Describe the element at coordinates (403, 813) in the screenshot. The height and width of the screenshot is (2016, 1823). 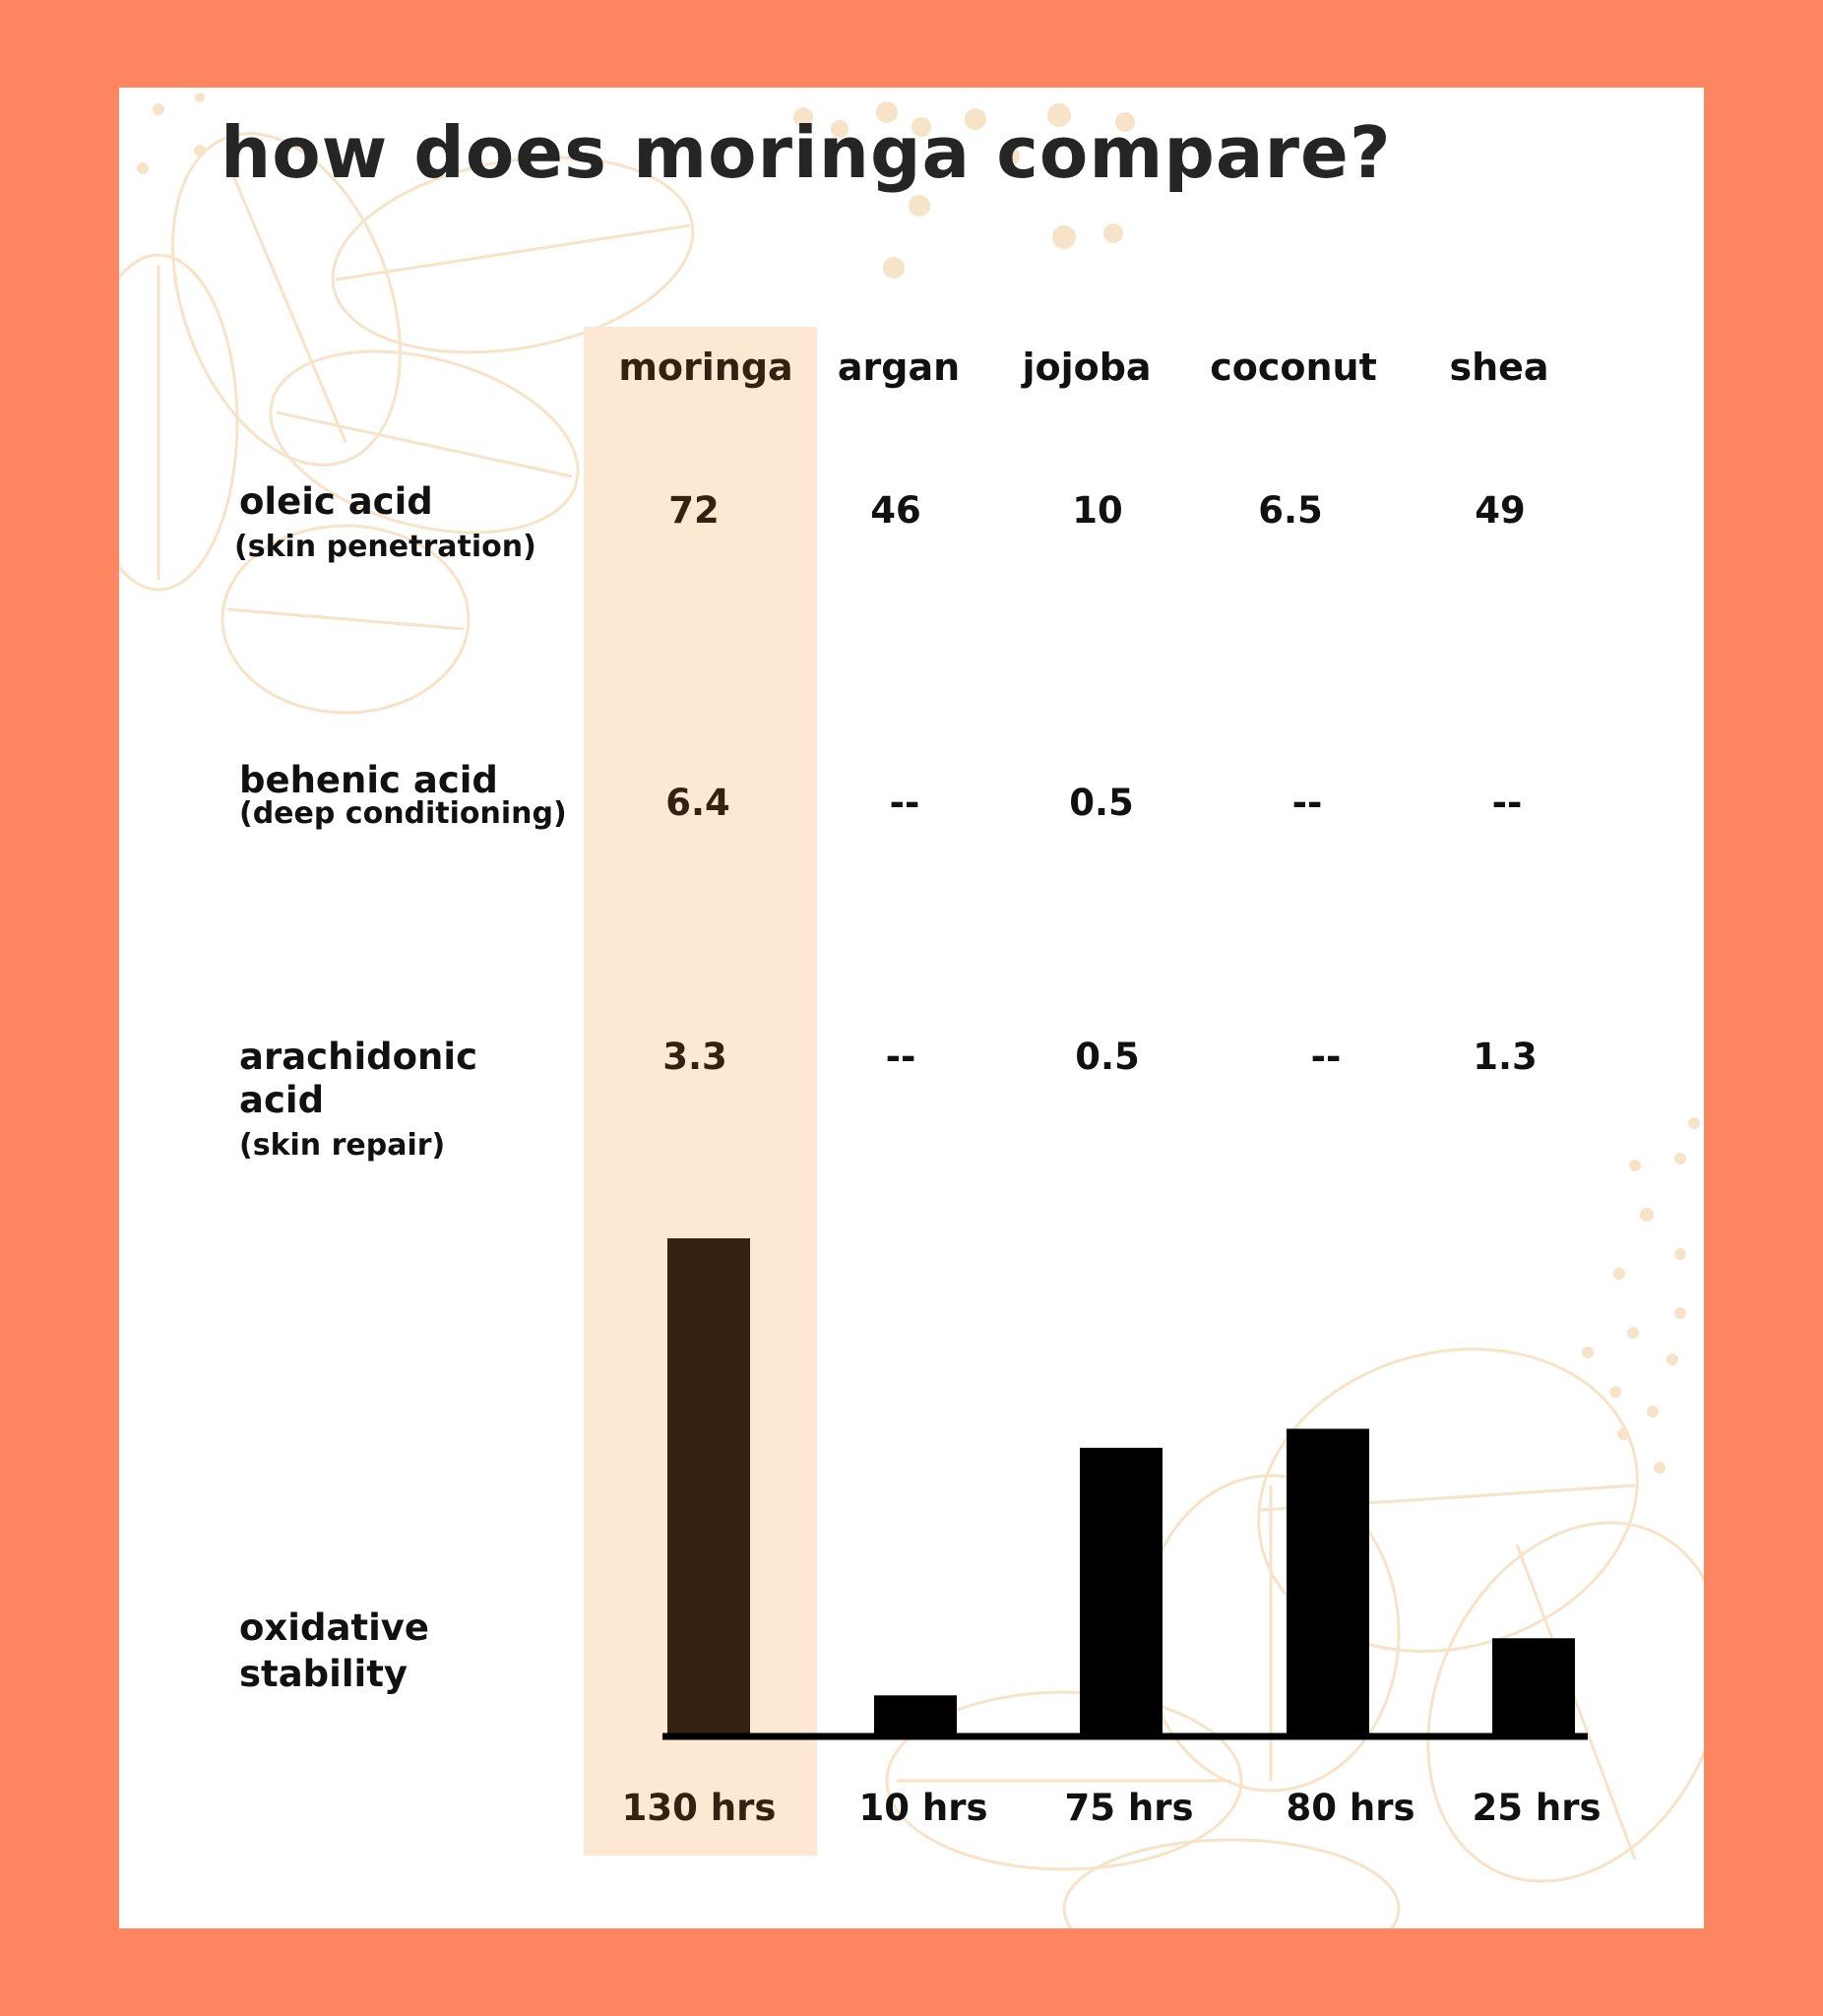
I see `row-desc-behenic-acid: (deep conditioning)` at that location.